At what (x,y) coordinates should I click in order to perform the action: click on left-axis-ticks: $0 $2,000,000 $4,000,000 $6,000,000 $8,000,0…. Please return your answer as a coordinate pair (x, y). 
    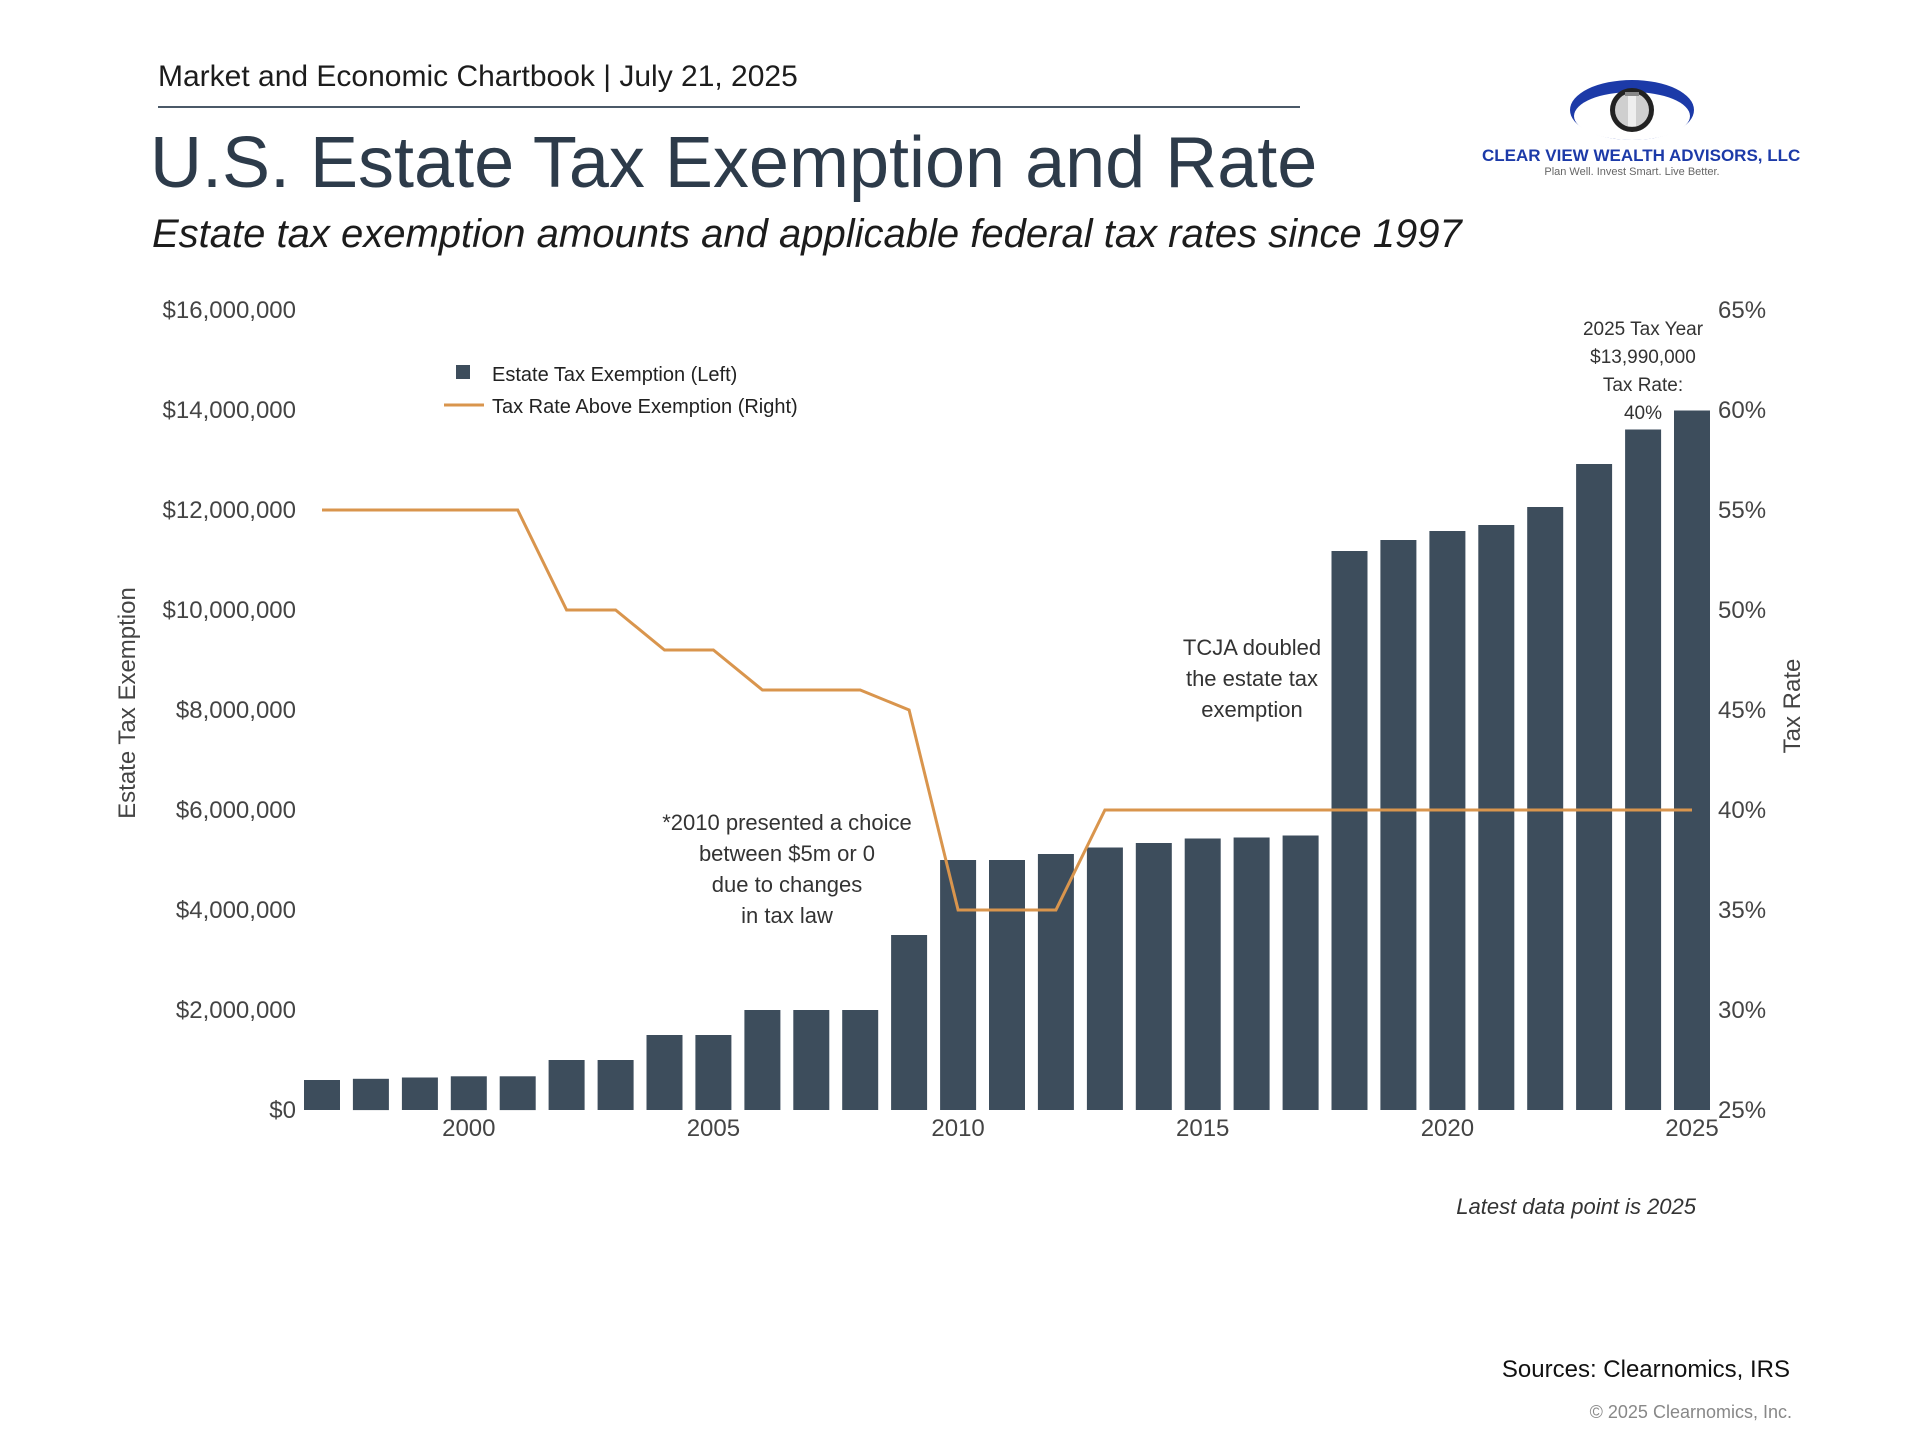
    Looking at the image, I should click on (229, 710).